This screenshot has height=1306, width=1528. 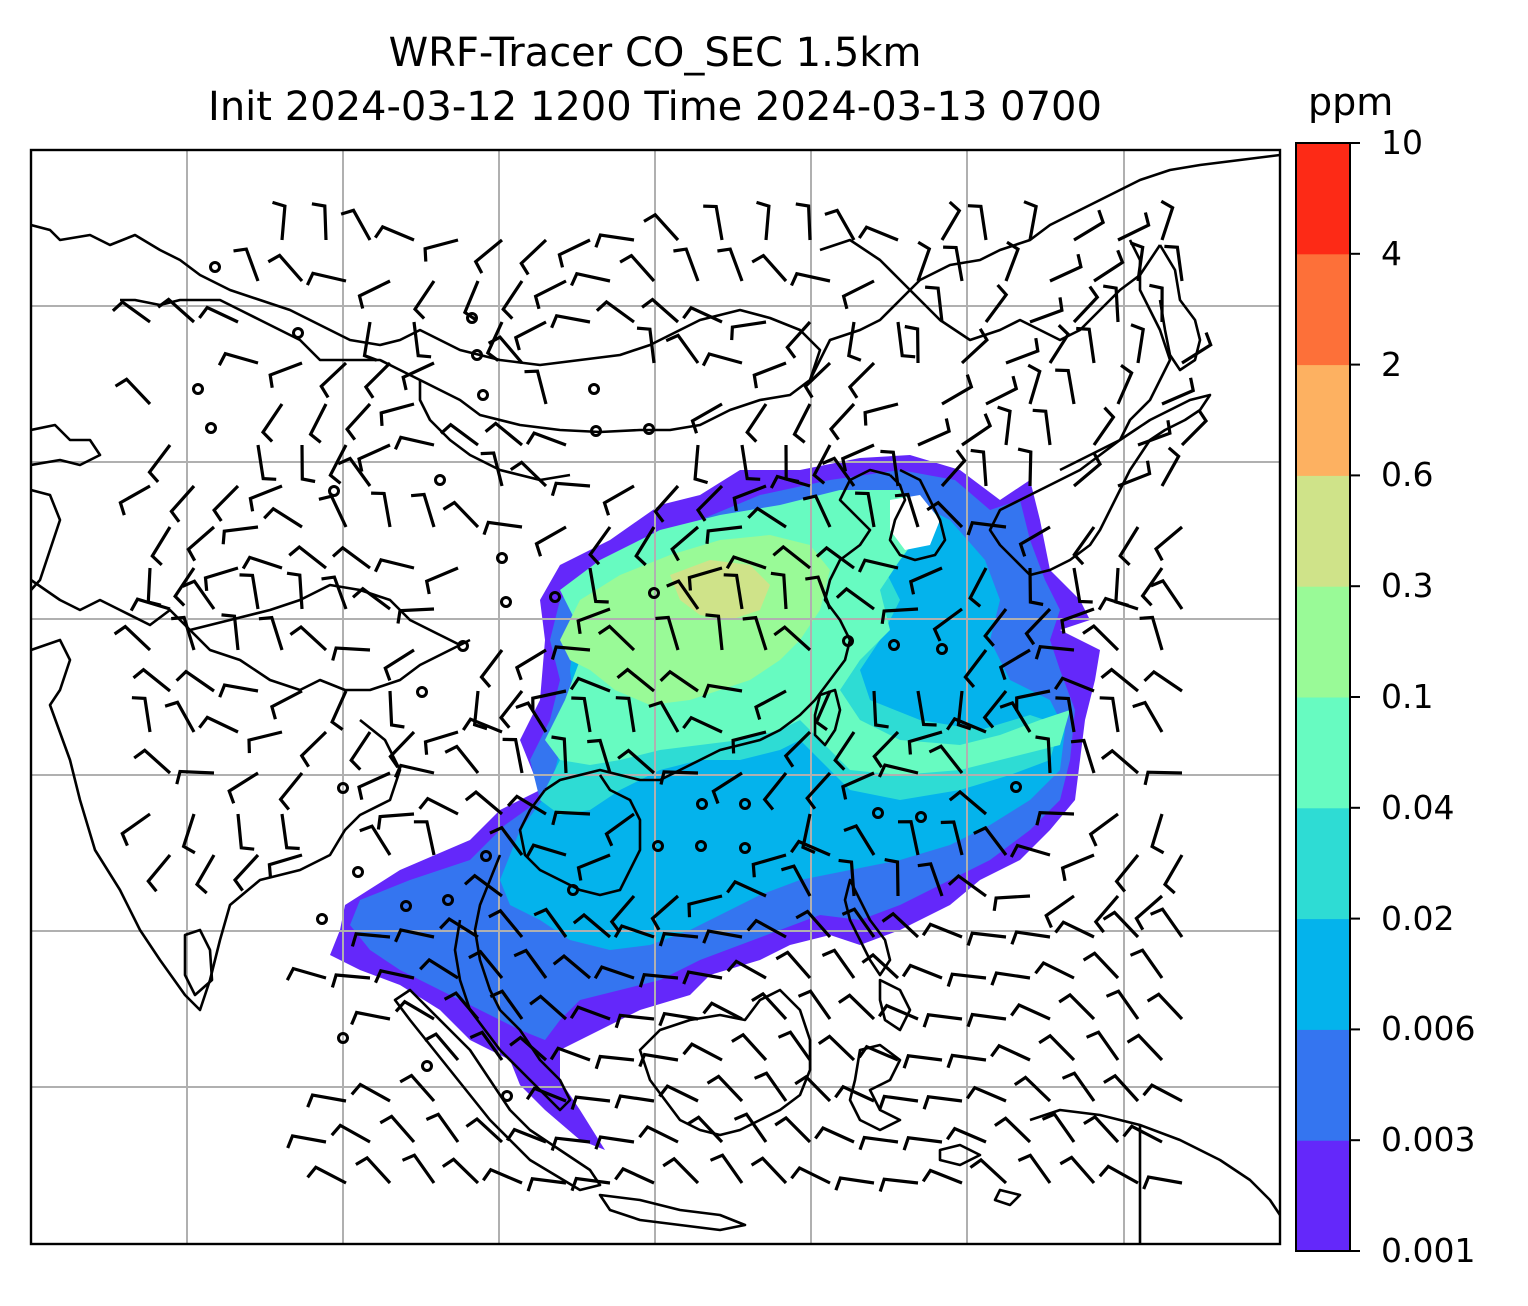 What do you see at coordinates (655, 53) in the screenshot?
I see `map-title-line1: WRF-Tracer CO_SEC 1.5km` at bounding box center [655, 53].